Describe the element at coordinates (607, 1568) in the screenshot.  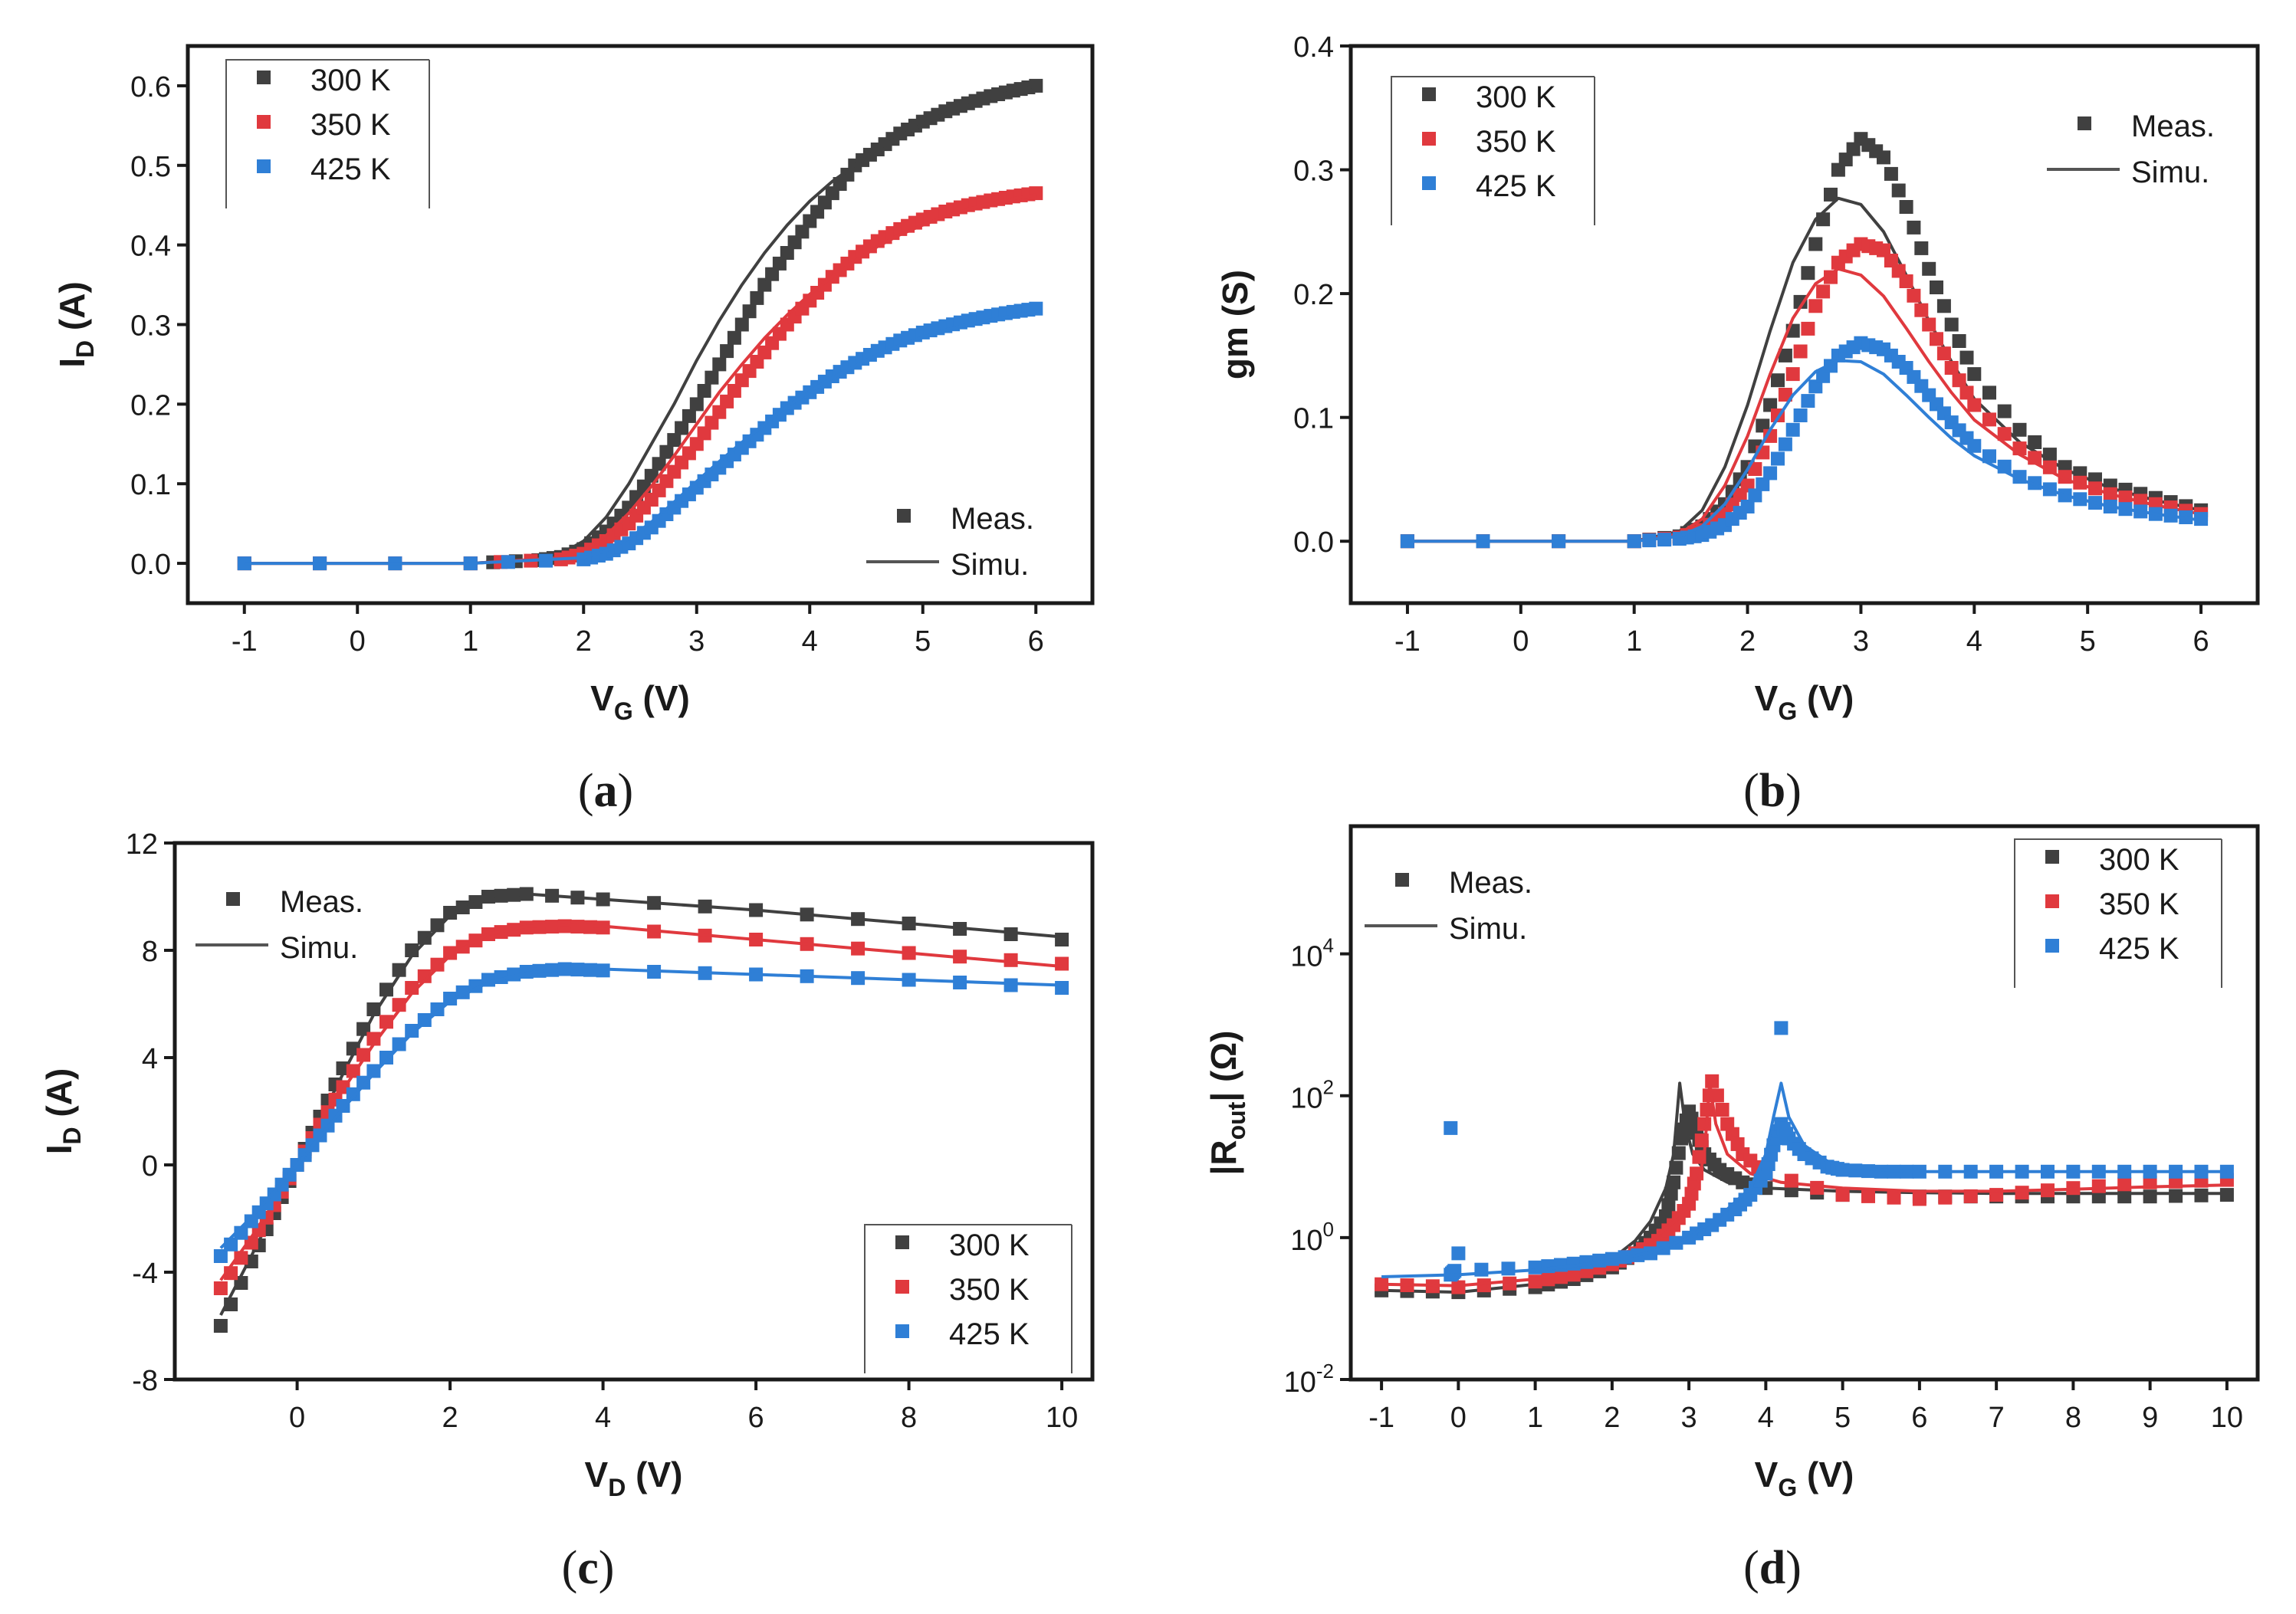
I see `caption-c-close: )` at that location.